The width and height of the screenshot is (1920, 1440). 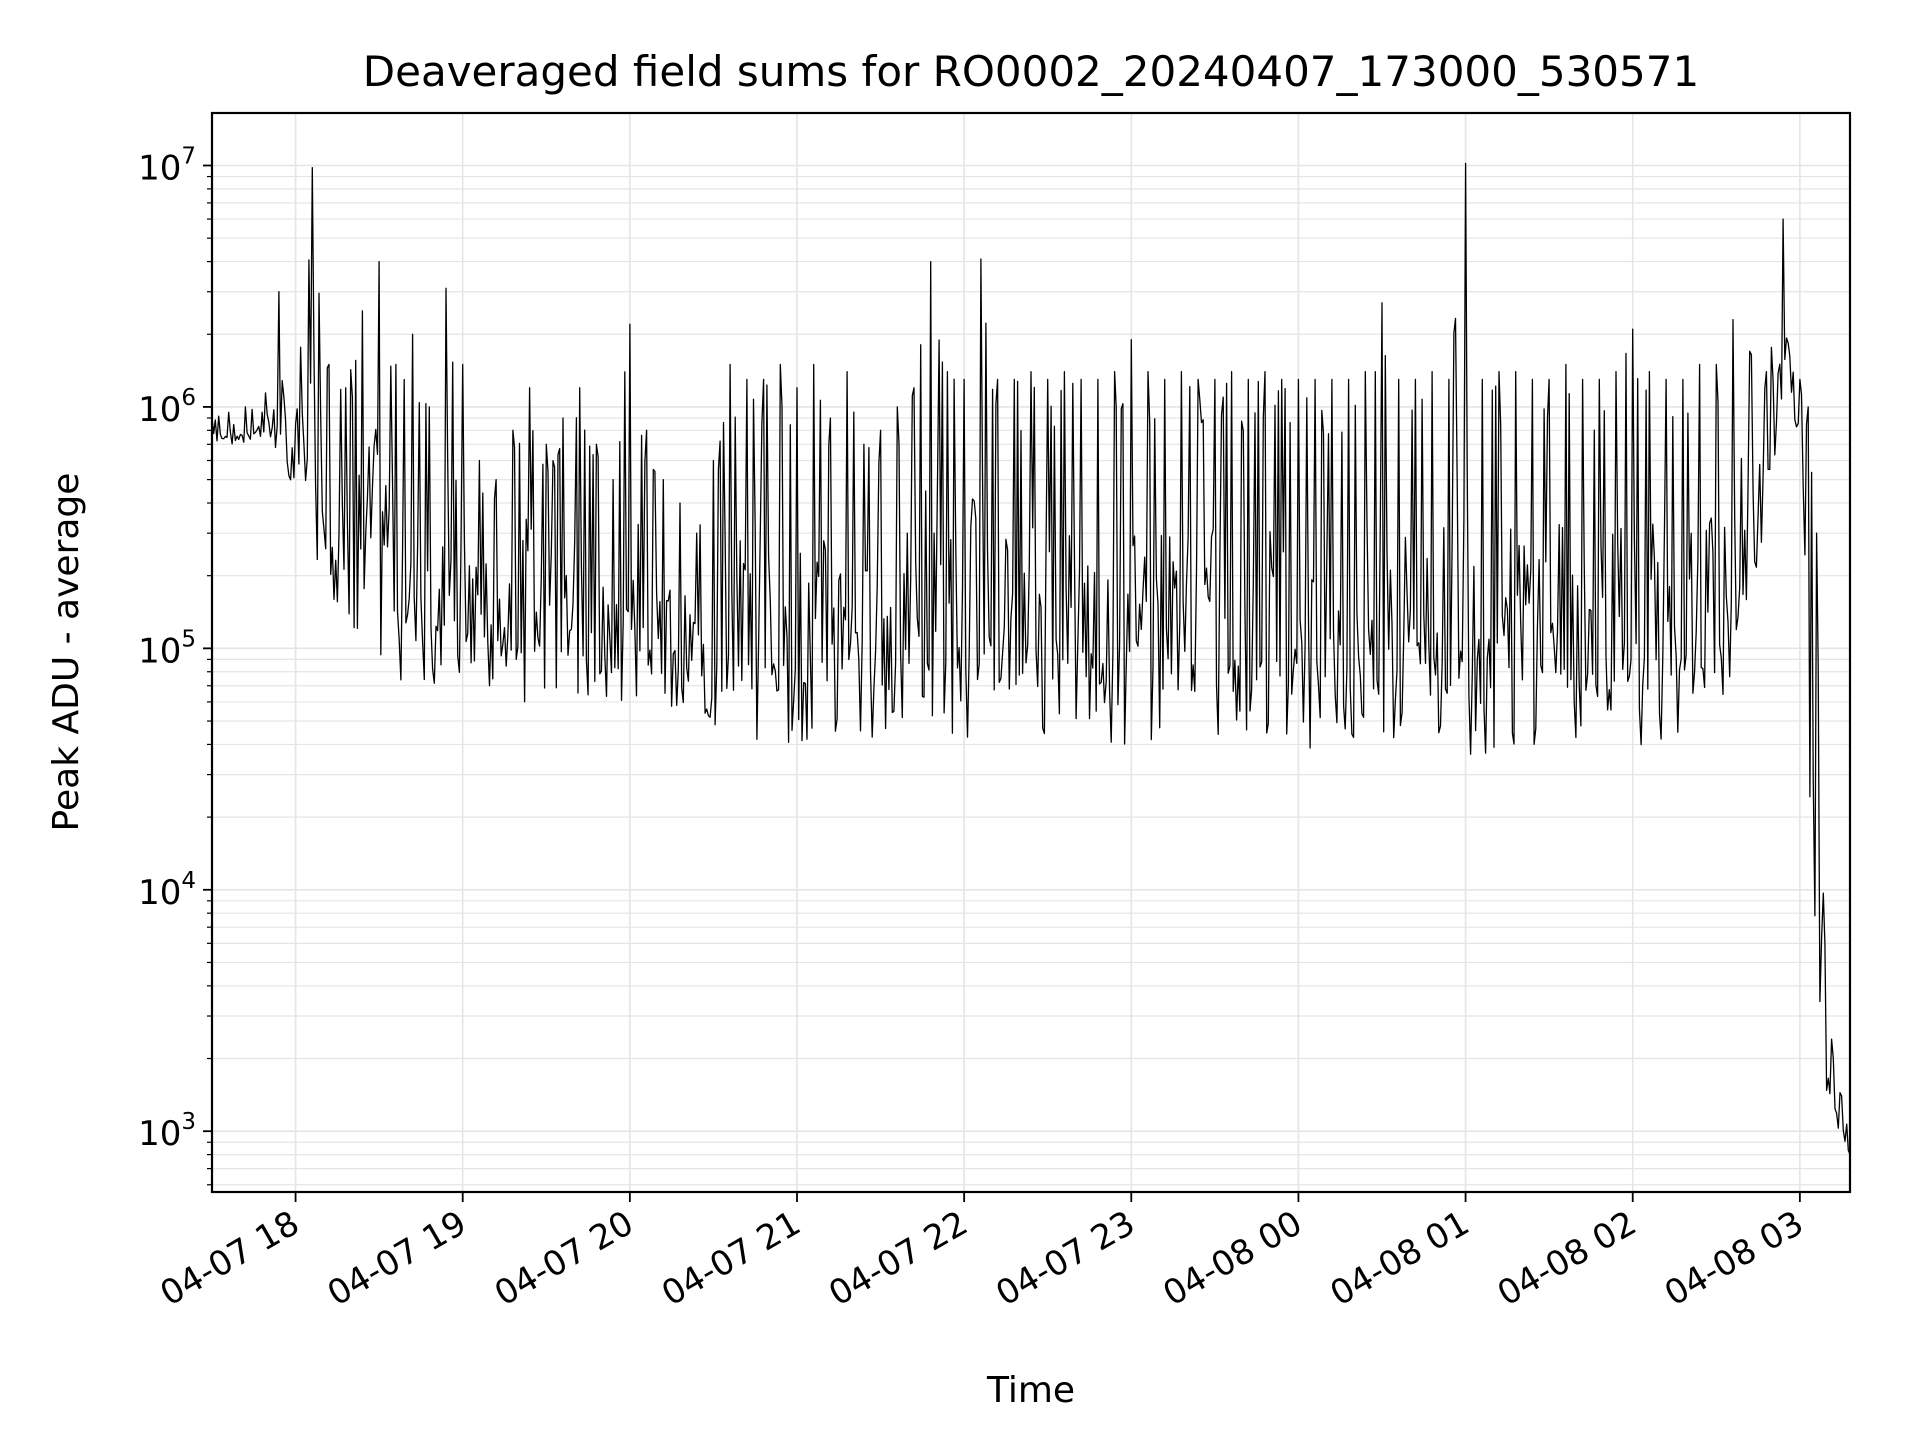 I want to click on y-tick-label: 10⁴, so click(x=167, y=890).